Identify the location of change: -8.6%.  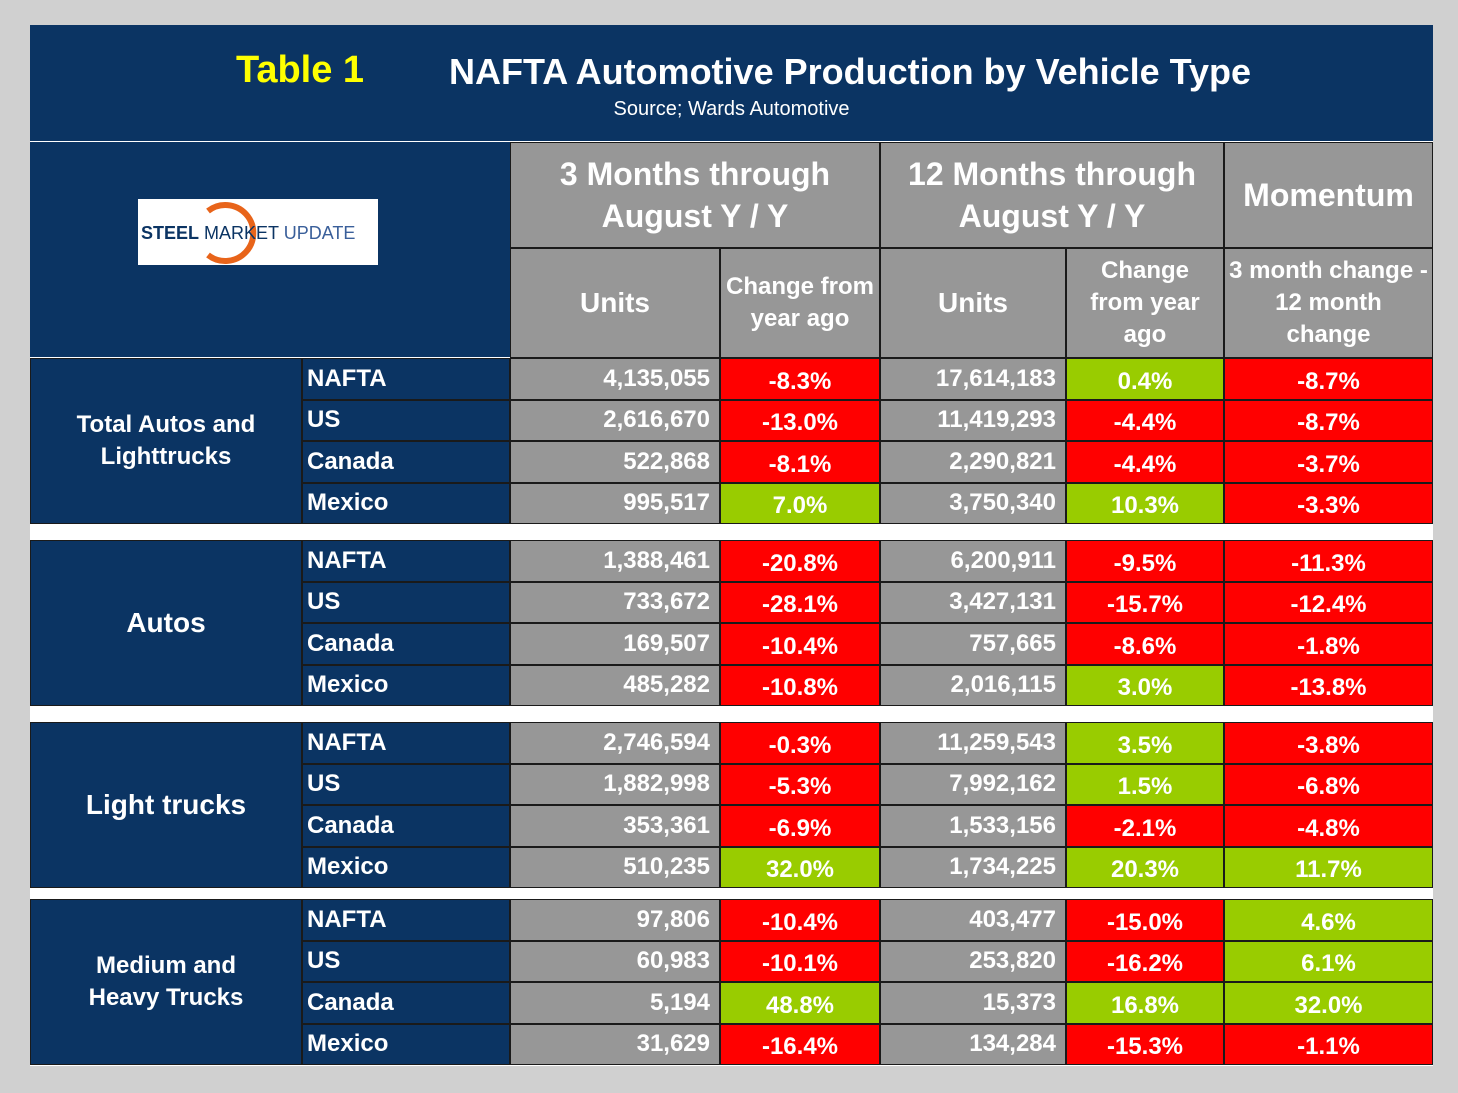
(1145, 644).